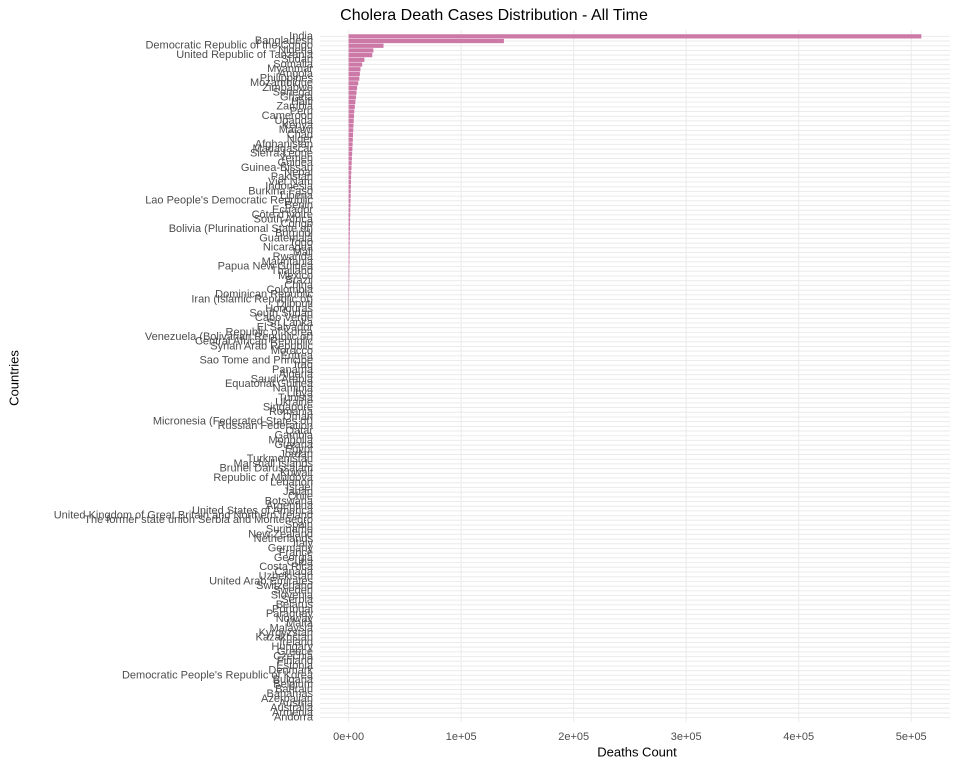 The height and width of the screenshot is (768, 960). I want to click on y-tick-label: Tunisia, so click(296, 398).